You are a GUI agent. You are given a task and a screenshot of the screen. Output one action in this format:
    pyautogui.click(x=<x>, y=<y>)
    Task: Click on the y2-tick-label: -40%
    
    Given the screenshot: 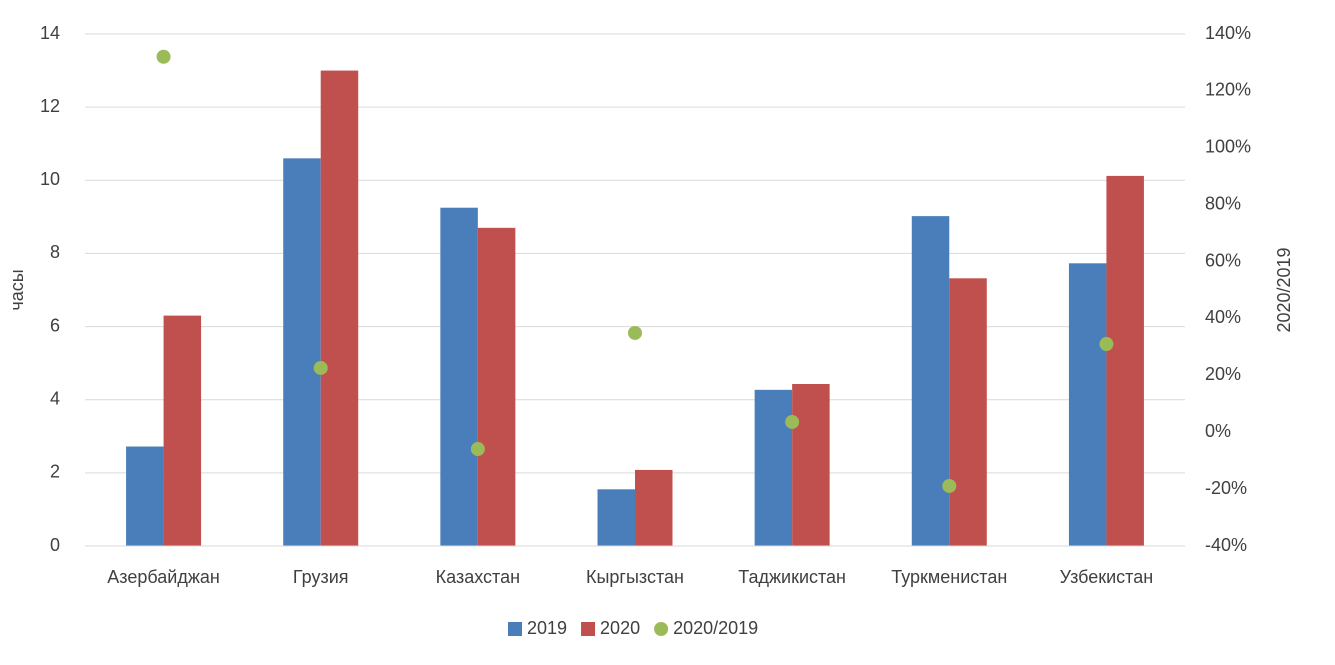 What is the action you would take?
    pyautogui.click(x=1226, y=545)
    